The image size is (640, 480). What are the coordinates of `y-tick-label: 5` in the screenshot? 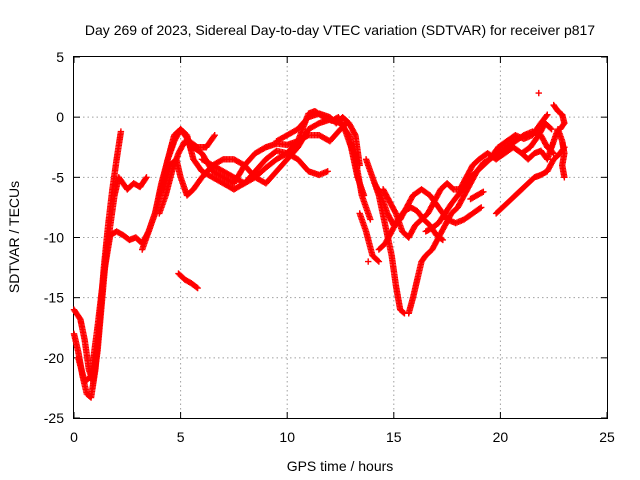 It's located at (60, 57).